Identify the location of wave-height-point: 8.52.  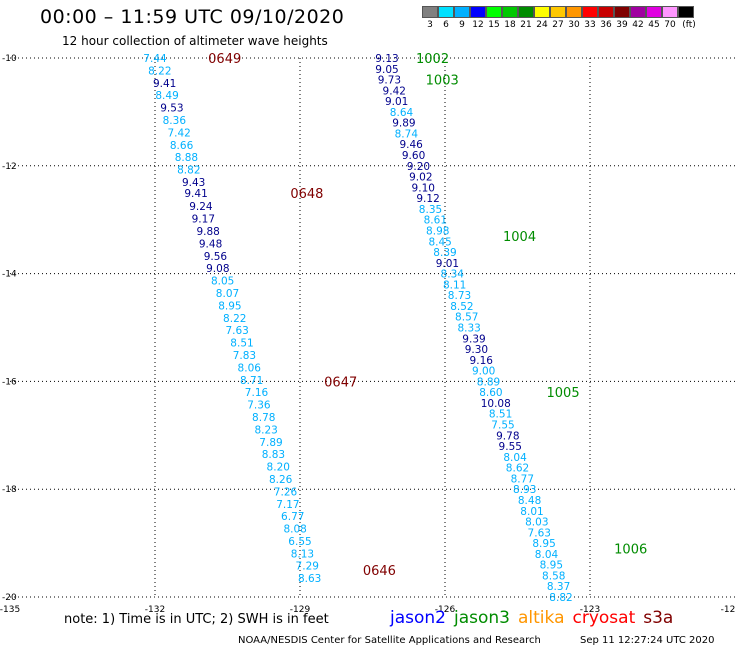
(461, 307).